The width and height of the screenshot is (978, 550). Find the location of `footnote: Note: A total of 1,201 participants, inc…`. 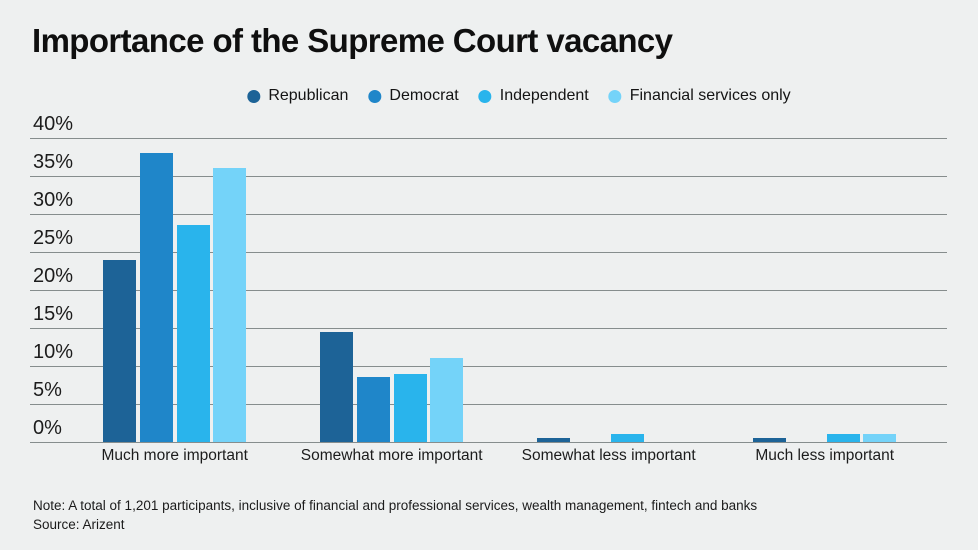

footnote: Note: A total of 1,201 participants, inc… is located at coordinates (395, 505).